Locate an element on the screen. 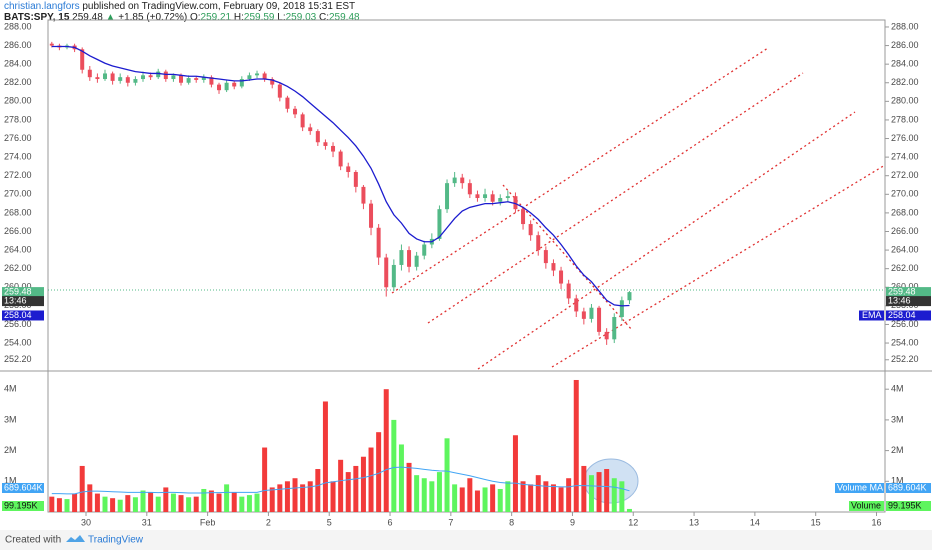  y-tick-label: 280.00 is located at coordinates (18, 101).